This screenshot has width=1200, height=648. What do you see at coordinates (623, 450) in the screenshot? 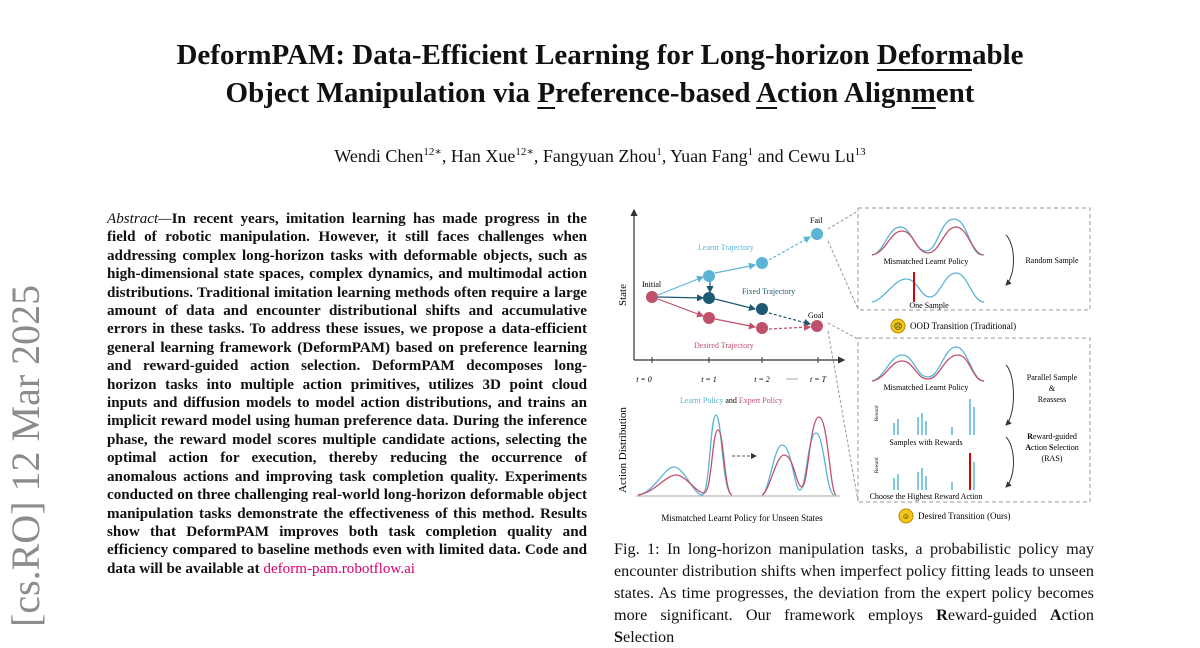
I see `action-axis-label: Action Distribution` at bounding box center [623, 450].